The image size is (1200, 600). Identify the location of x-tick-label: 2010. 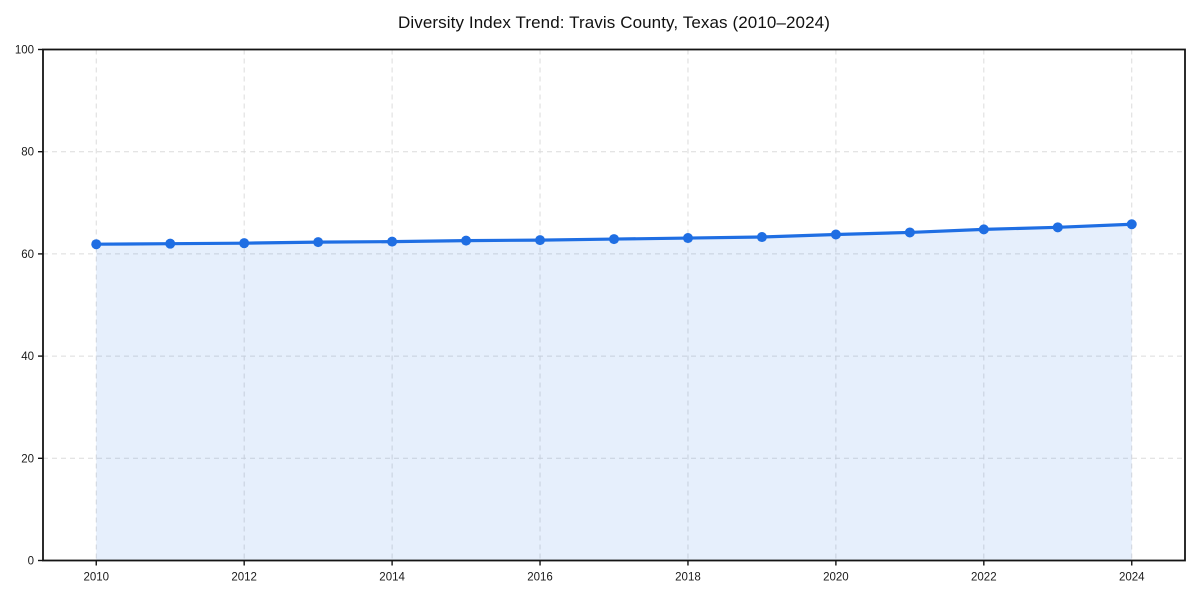
(96, 578).